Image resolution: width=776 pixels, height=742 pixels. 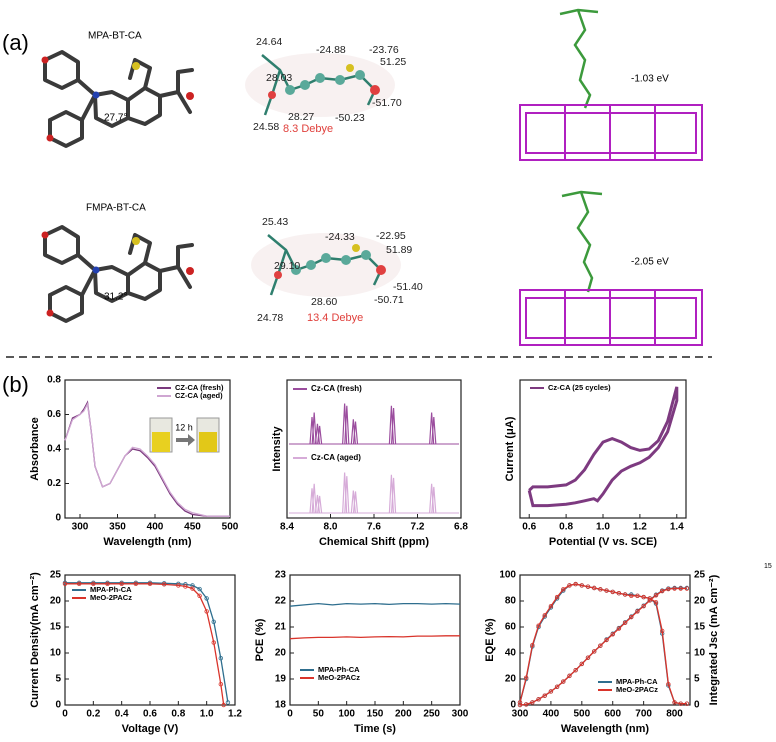 I want to click on y2-axis-label: Integrated Jsc (mA cm⁻²), so click(x=714, y=639).